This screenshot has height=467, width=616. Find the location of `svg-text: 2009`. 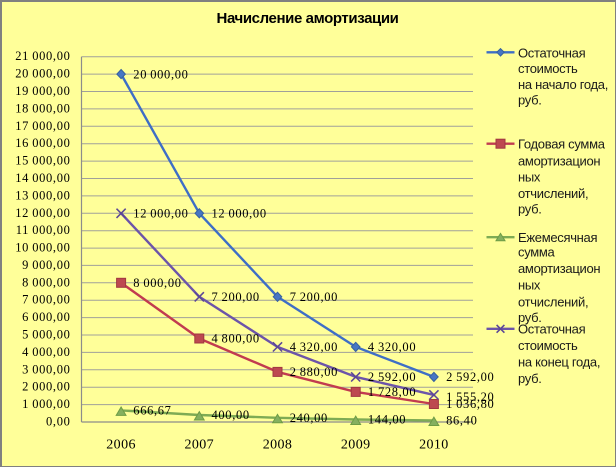

svg-text: 2009 is located at coordinates (356, 444).